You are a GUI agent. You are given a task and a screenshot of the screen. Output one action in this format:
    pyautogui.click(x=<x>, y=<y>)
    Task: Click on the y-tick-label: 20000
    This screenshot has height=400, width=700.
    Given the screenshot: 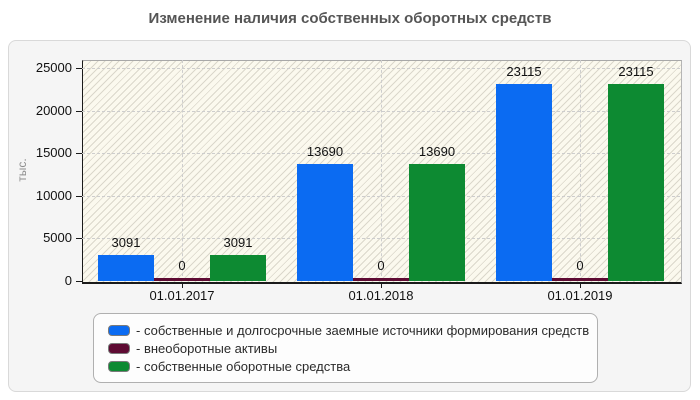 What is the action you would take?
    pyautogui.click(x=53, y=110)
    